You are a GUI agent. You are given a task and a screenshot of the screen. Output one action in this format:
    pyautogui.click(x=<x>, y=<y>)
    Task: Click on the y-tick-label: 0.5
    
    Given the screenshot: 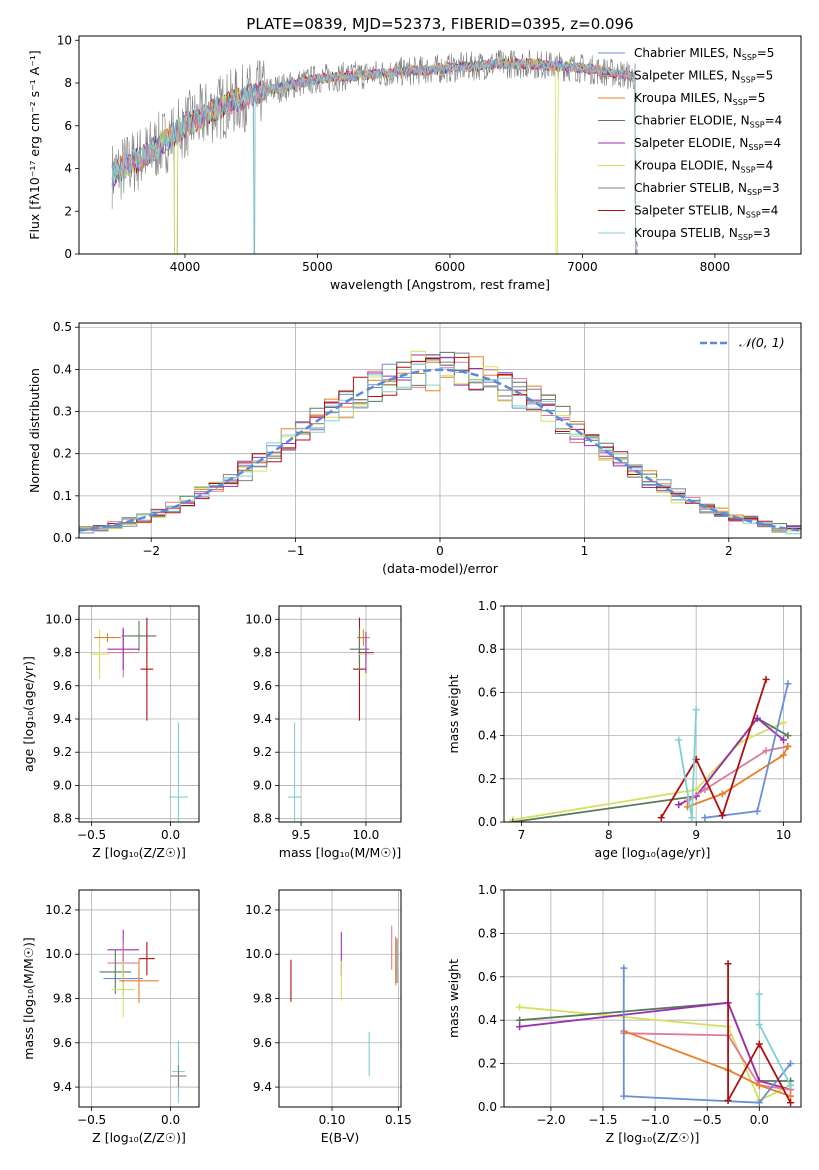 What is the action you would take?
    pyautogui.click(x=62, y=327)
    